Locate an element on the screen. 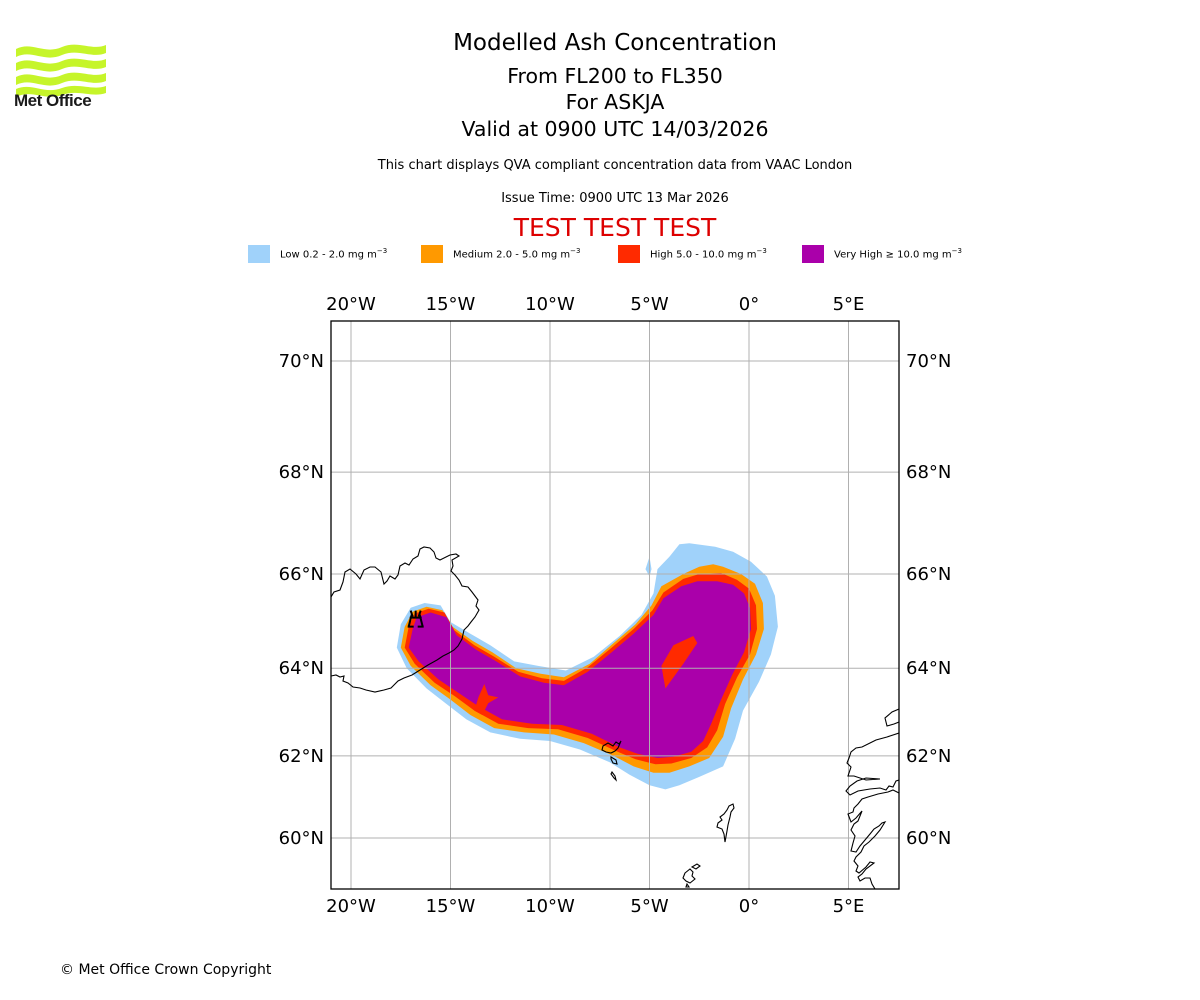 Image resolution: width=1200 pixels, height=1000 pixels. ash-plume is located at coordinates (587, 666).